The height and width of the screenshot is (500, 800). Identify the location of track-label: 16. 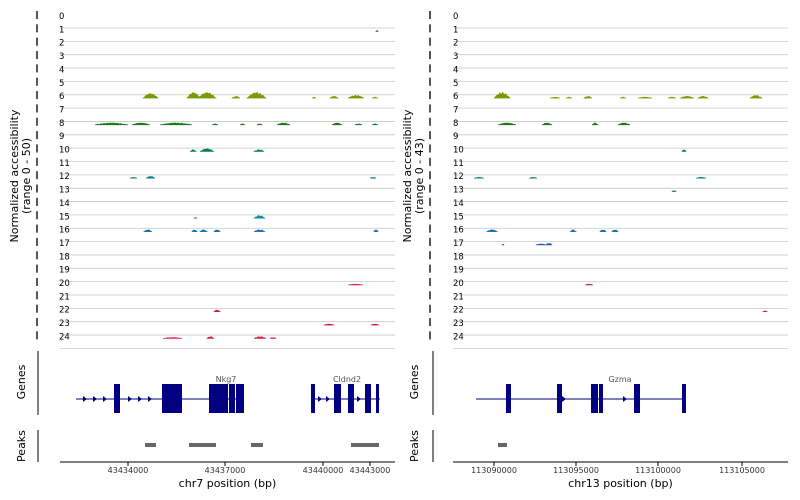
(64, 231).